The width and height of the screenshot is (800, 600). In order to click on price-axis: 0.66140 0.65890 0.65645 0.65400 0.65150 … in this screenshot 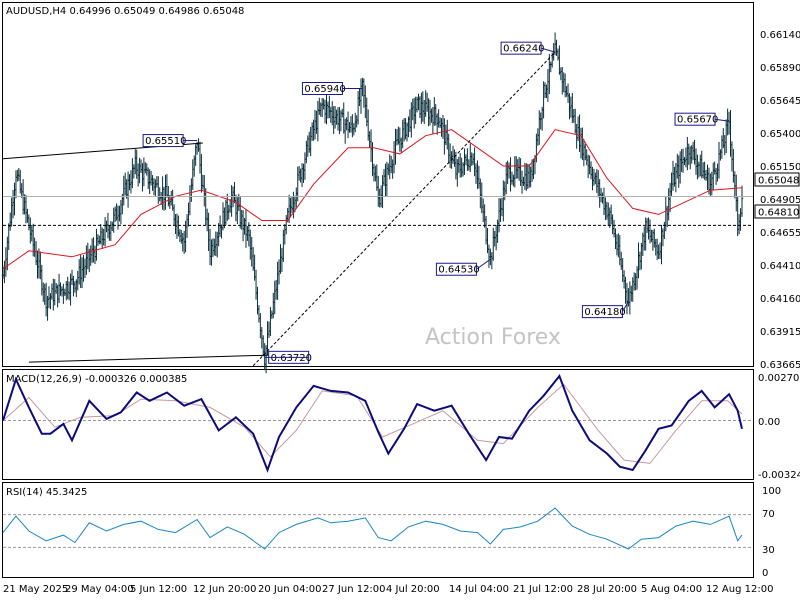, I will do `click(780, 200)`.